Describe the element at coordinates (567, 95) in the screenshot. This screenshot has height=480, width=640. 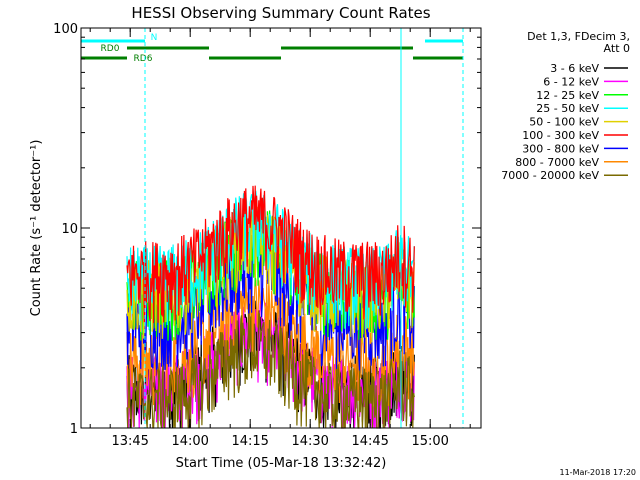
I see `legend-entry-label: 12 - 25 keV` at that location.